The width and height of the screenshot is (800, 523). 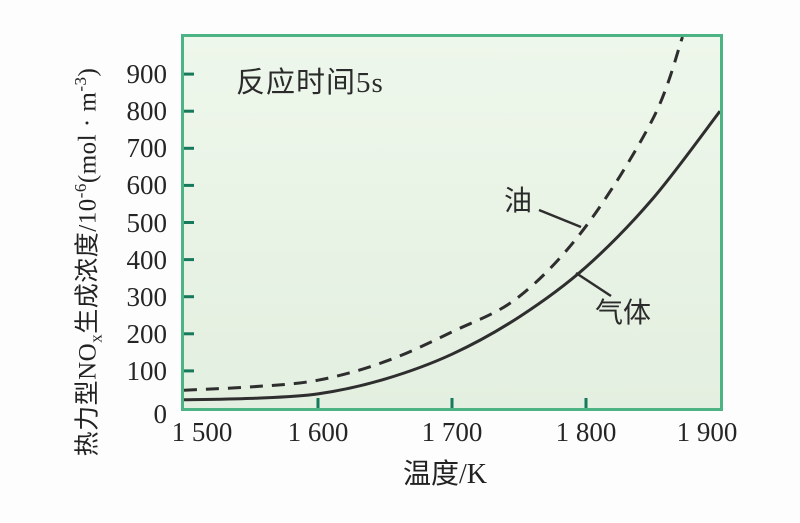 What do you see at coordinates (593, 284) in the screenshot?
I see `leader-line-gas` at bounding box center [593, 284].